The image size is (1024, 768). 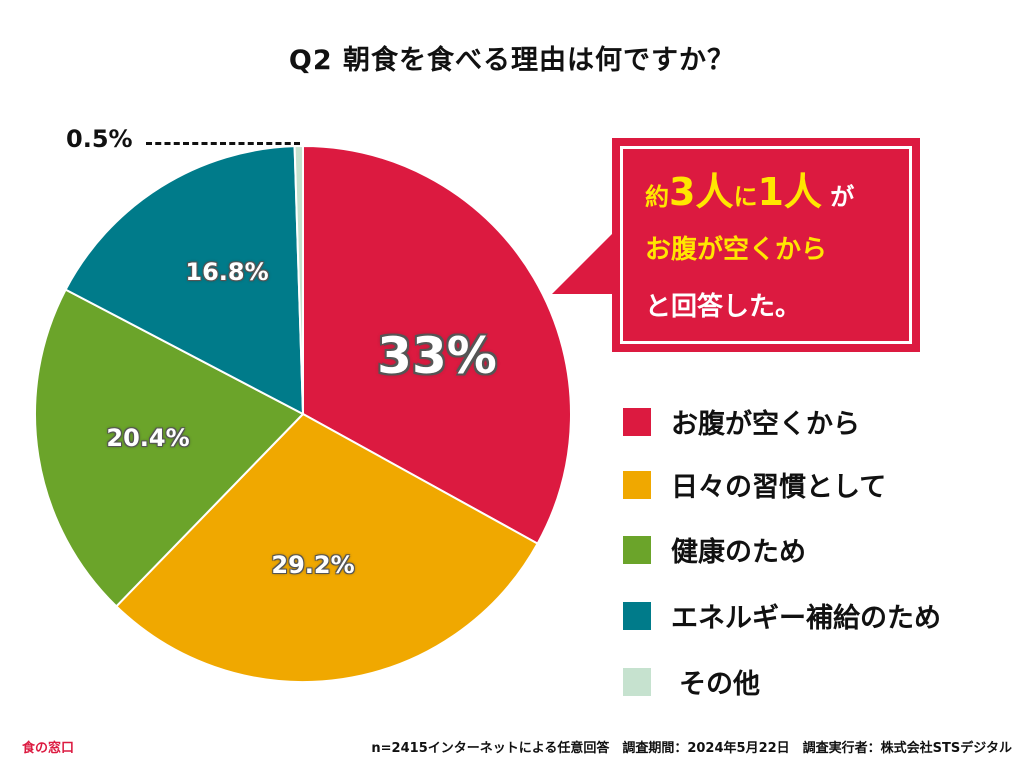 I want to click on legend-item-3: 健康のため, so click(x=714, y=549).